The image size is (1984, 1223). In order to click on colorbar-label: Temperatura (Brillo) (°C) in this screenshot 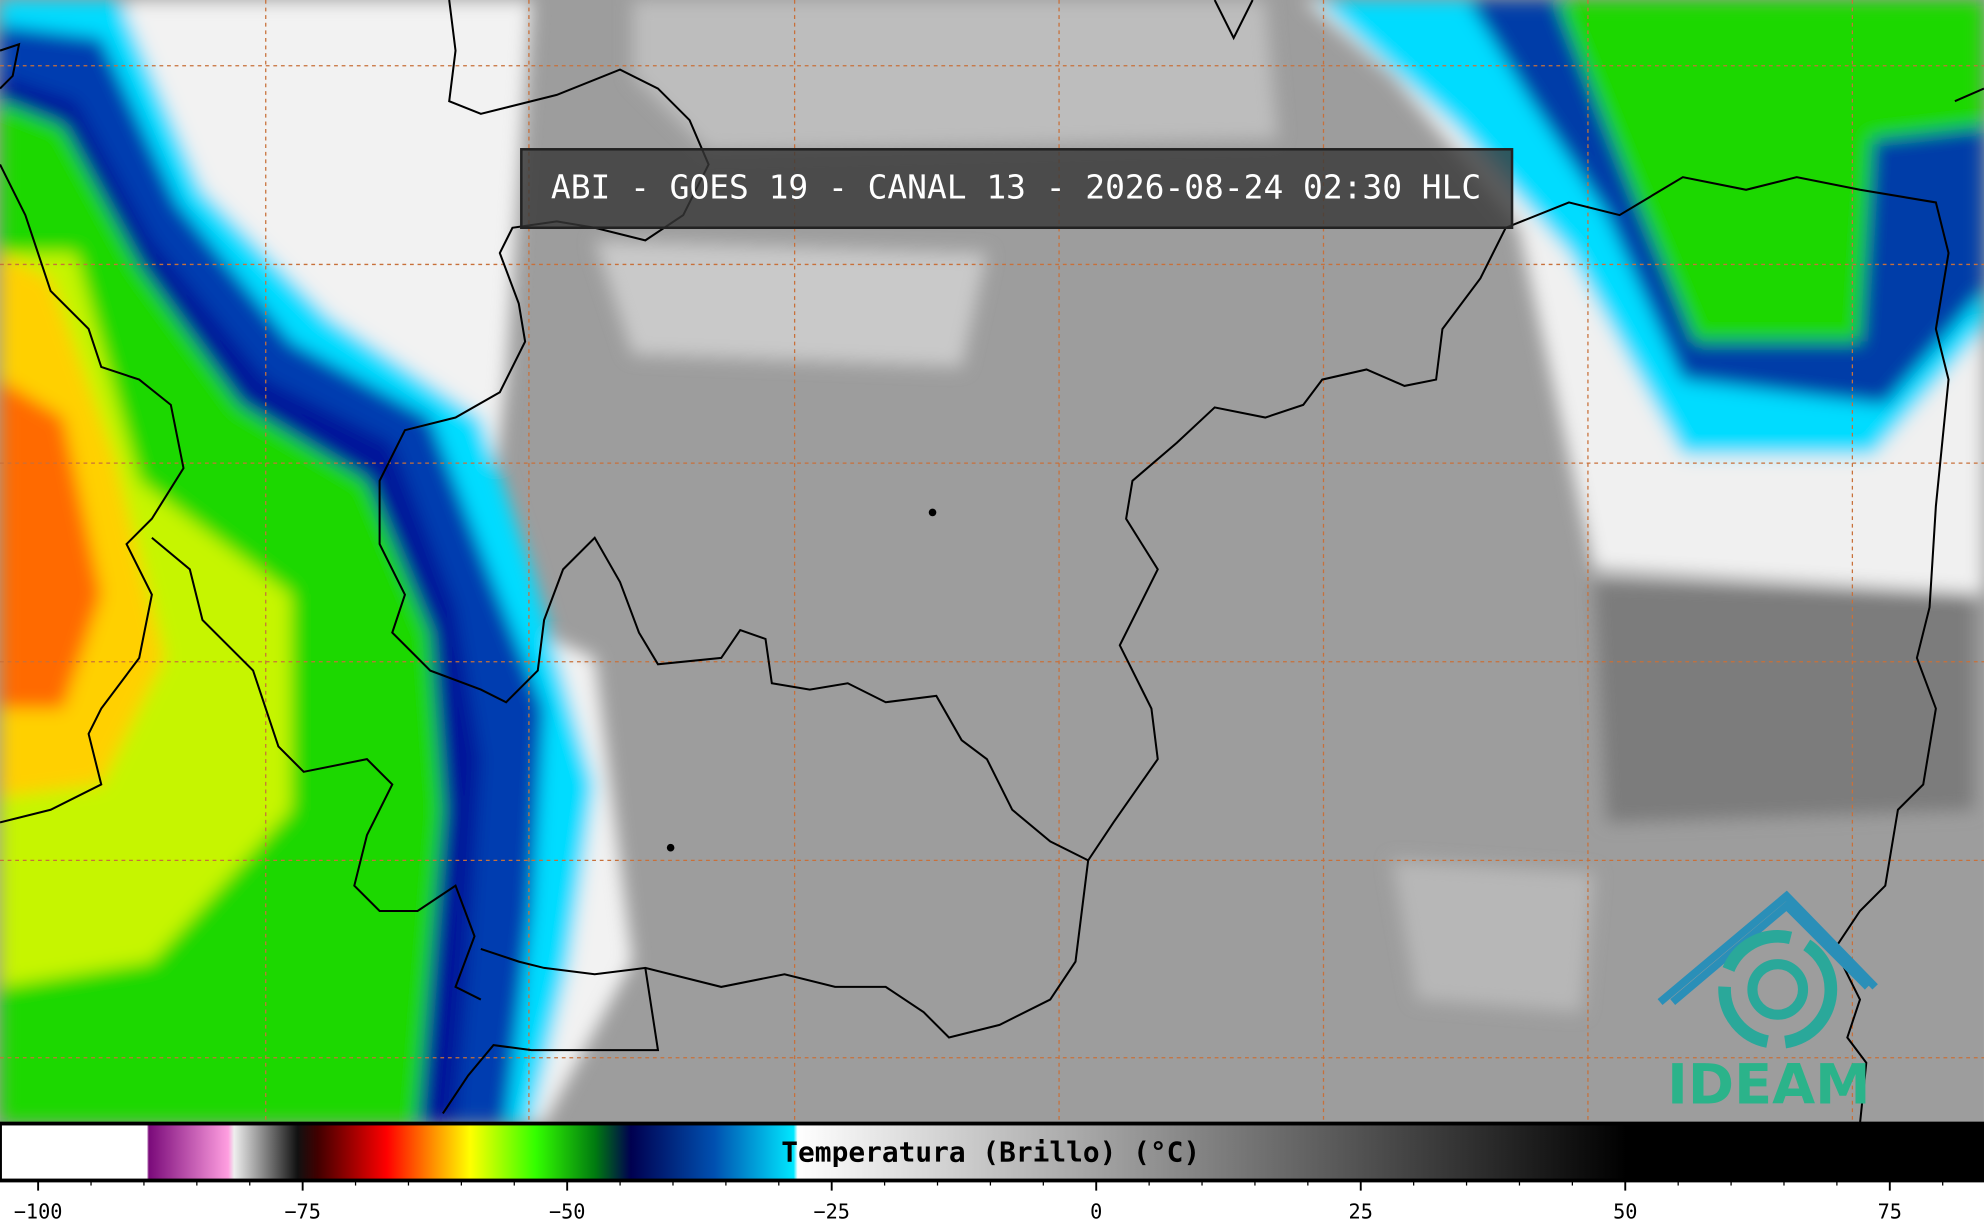, I will do `click(990, 1152)`.